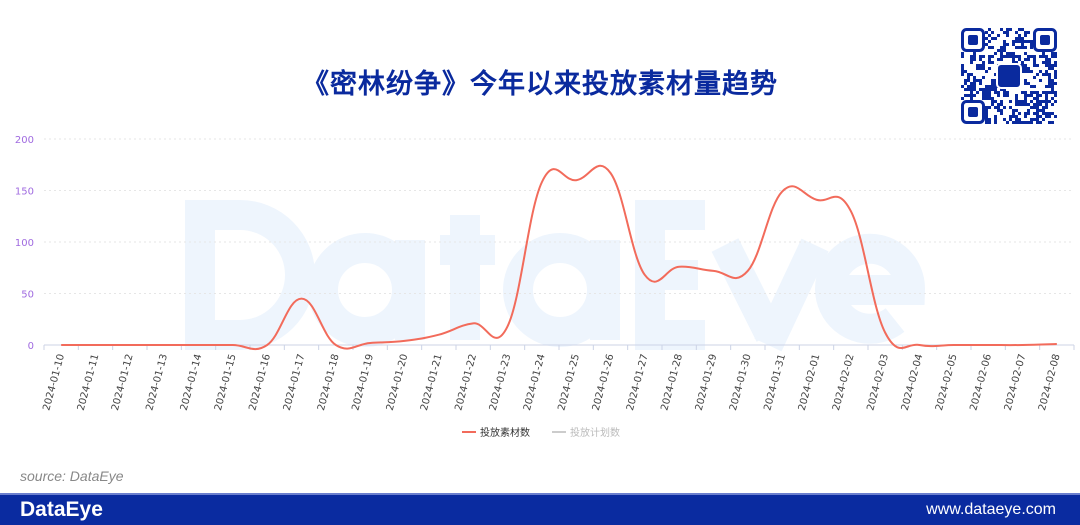 This screenshot has height=525, width=1080. What do you see at coordinates (595, 432) in the screenshot?
I see `legend-label: 投放计划数` at bounding box center [595, 432].